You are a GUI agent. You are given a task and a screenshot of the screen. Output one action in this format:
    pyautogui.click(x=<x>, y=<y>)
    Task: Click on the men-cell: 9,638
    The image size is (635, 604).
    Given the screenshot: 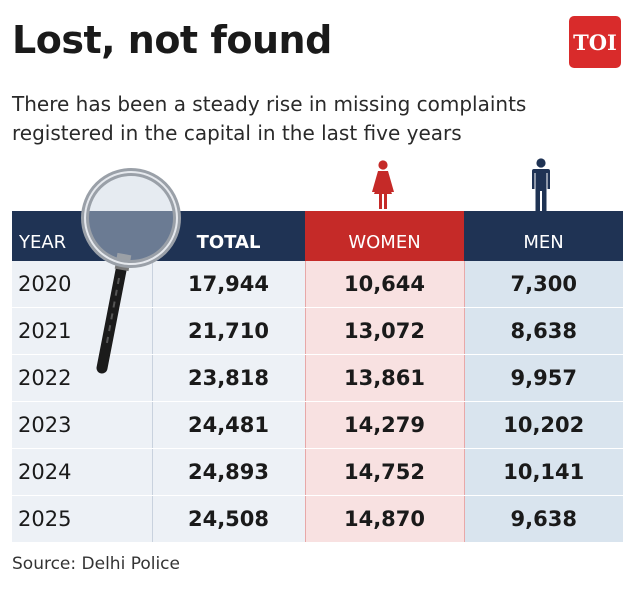 What is the action you would take?
    pyautogui.click(x=543, y=519)
    